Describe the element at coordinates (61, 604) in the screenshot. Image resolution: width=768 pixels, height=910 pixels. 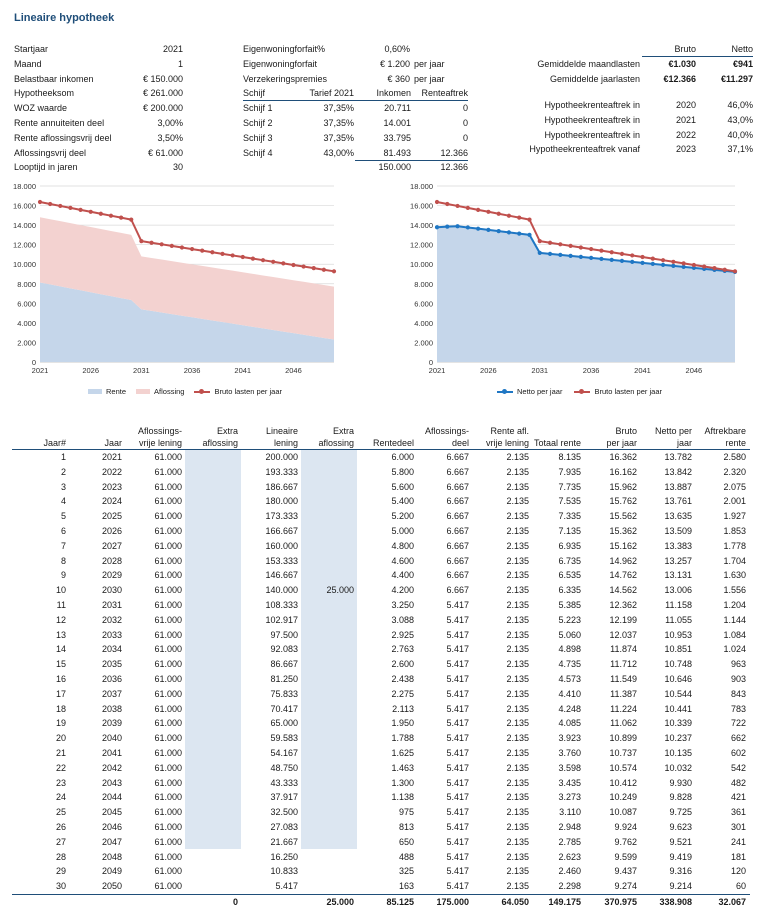
I see `table-cell: 11` at that location.